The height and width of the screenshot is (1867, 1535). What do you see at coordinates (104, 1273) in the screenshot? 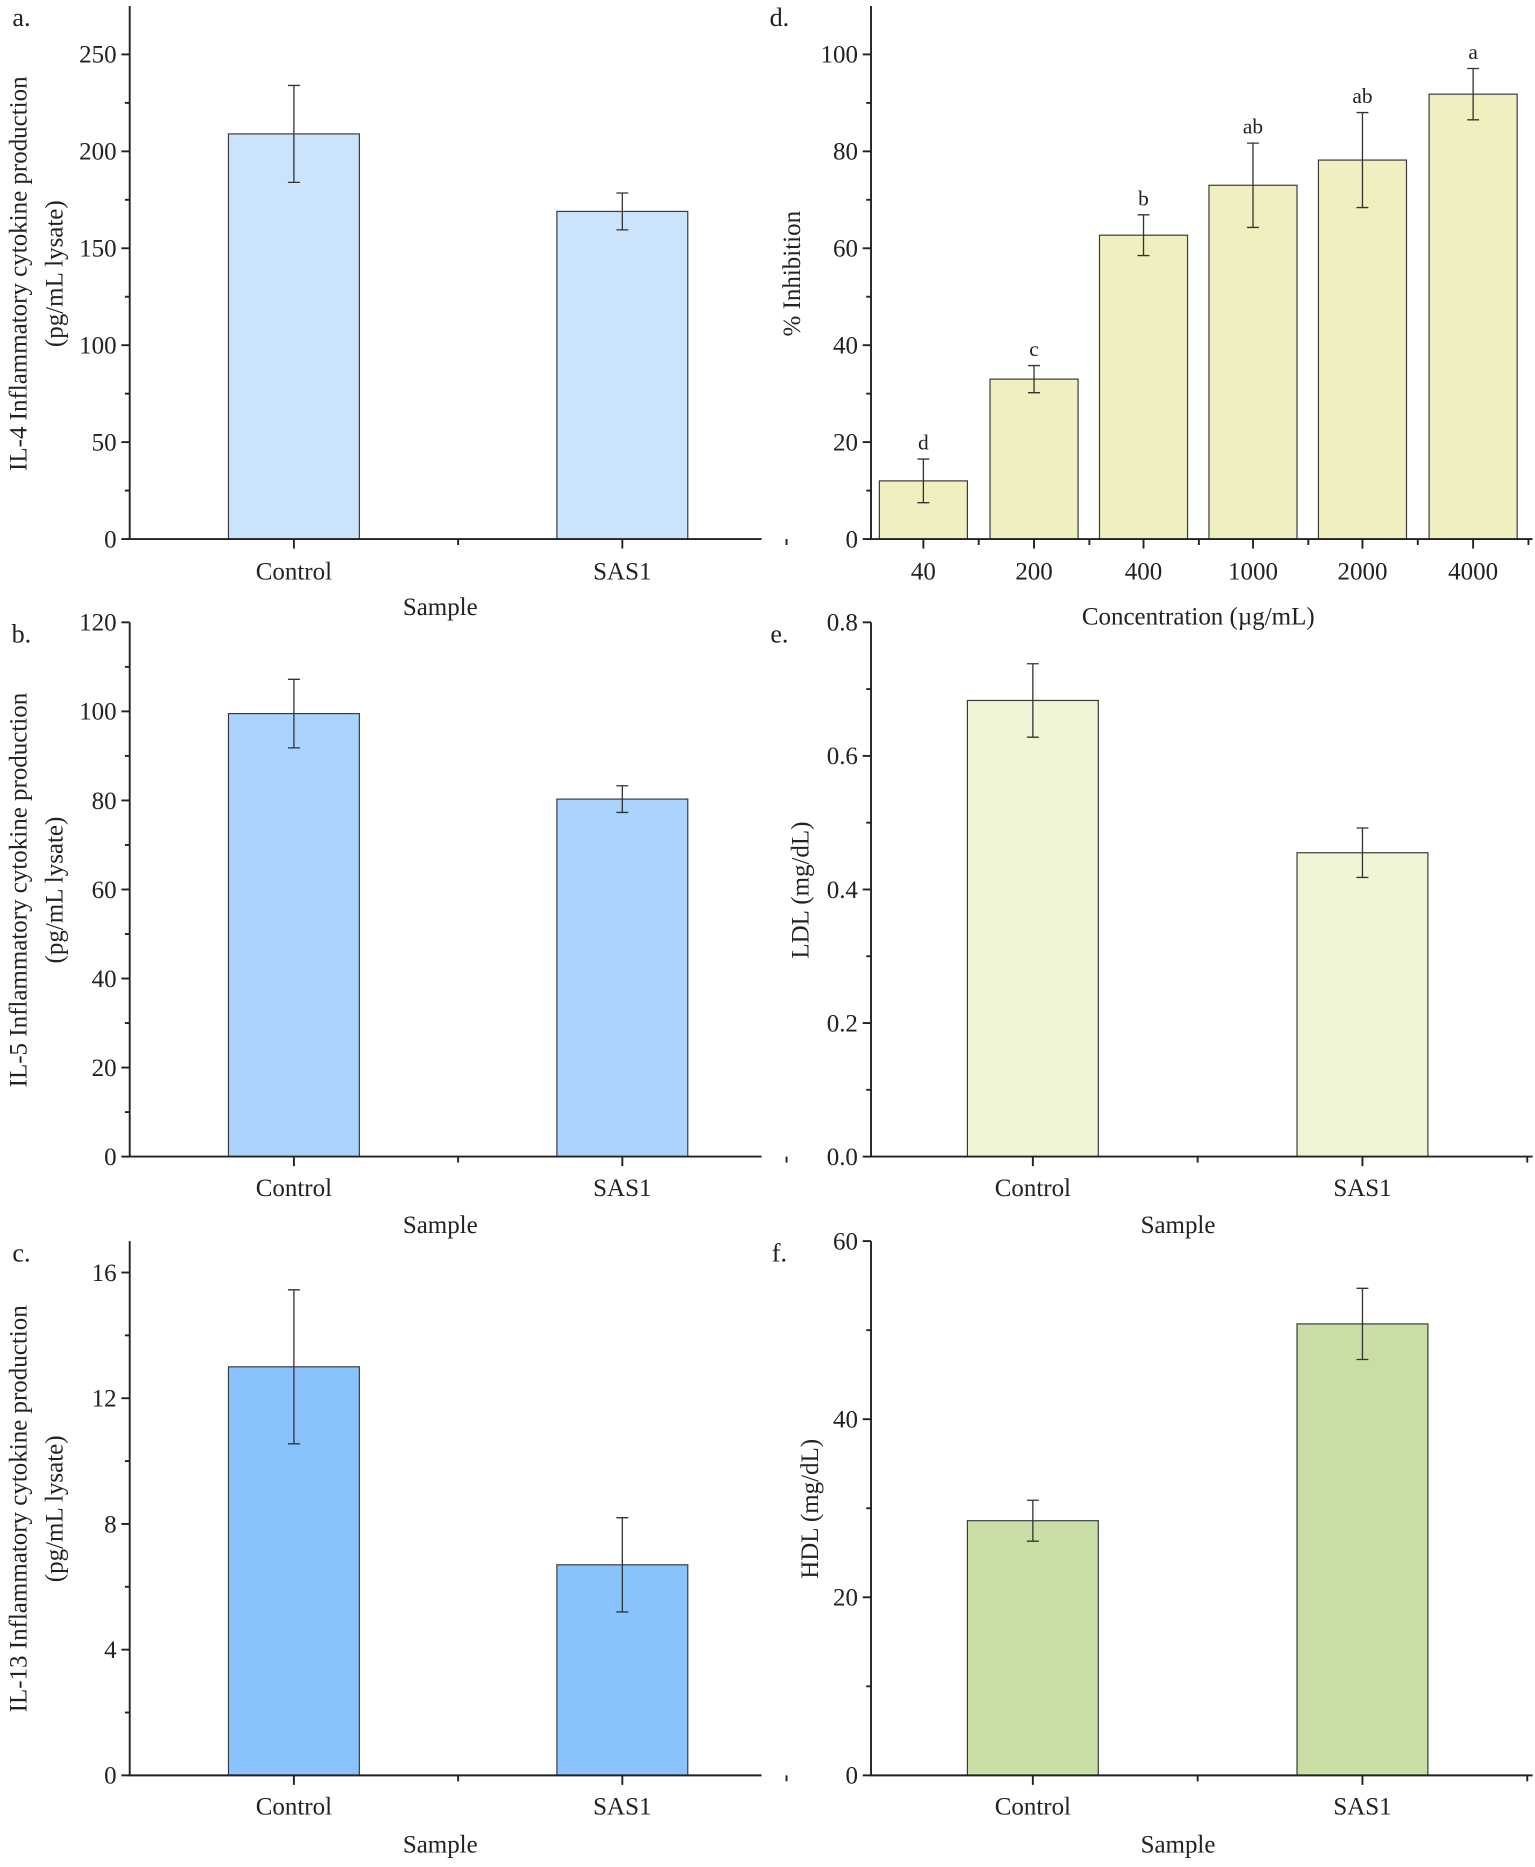
I see `y-tick-label: 16` at bounding box center [104, 1273].